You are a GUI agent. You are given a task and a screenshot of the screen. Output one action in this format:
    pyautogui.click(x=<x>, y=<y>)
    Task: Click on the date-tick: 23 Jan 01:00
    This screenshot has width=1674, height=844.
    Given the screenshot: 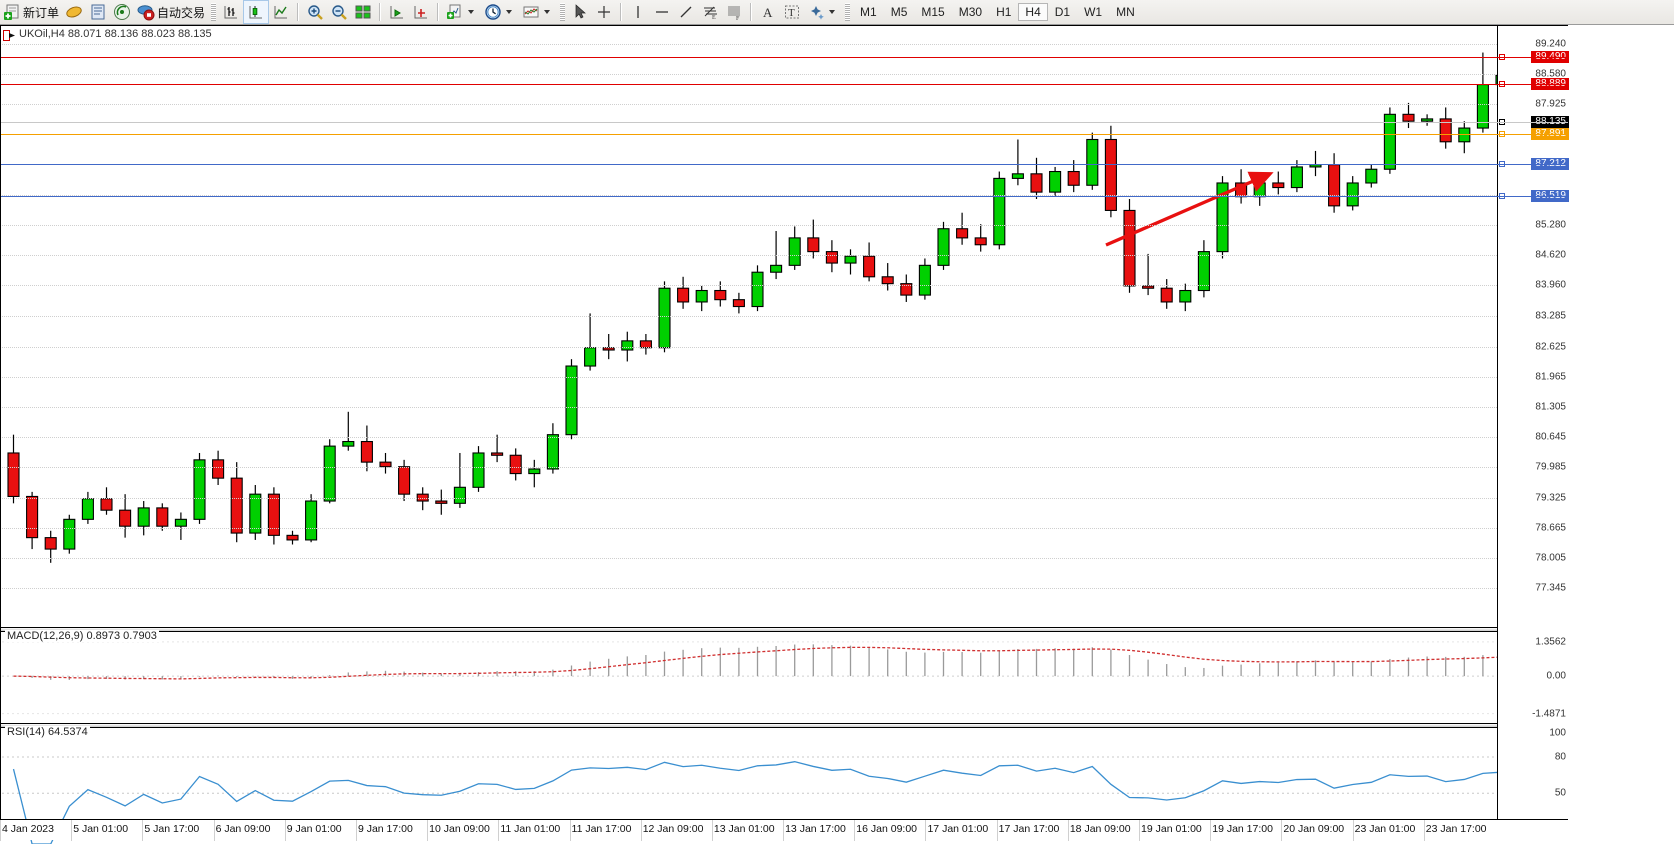 What is the action you would take?
    pyautogui.click(x=1385, y=829)
    